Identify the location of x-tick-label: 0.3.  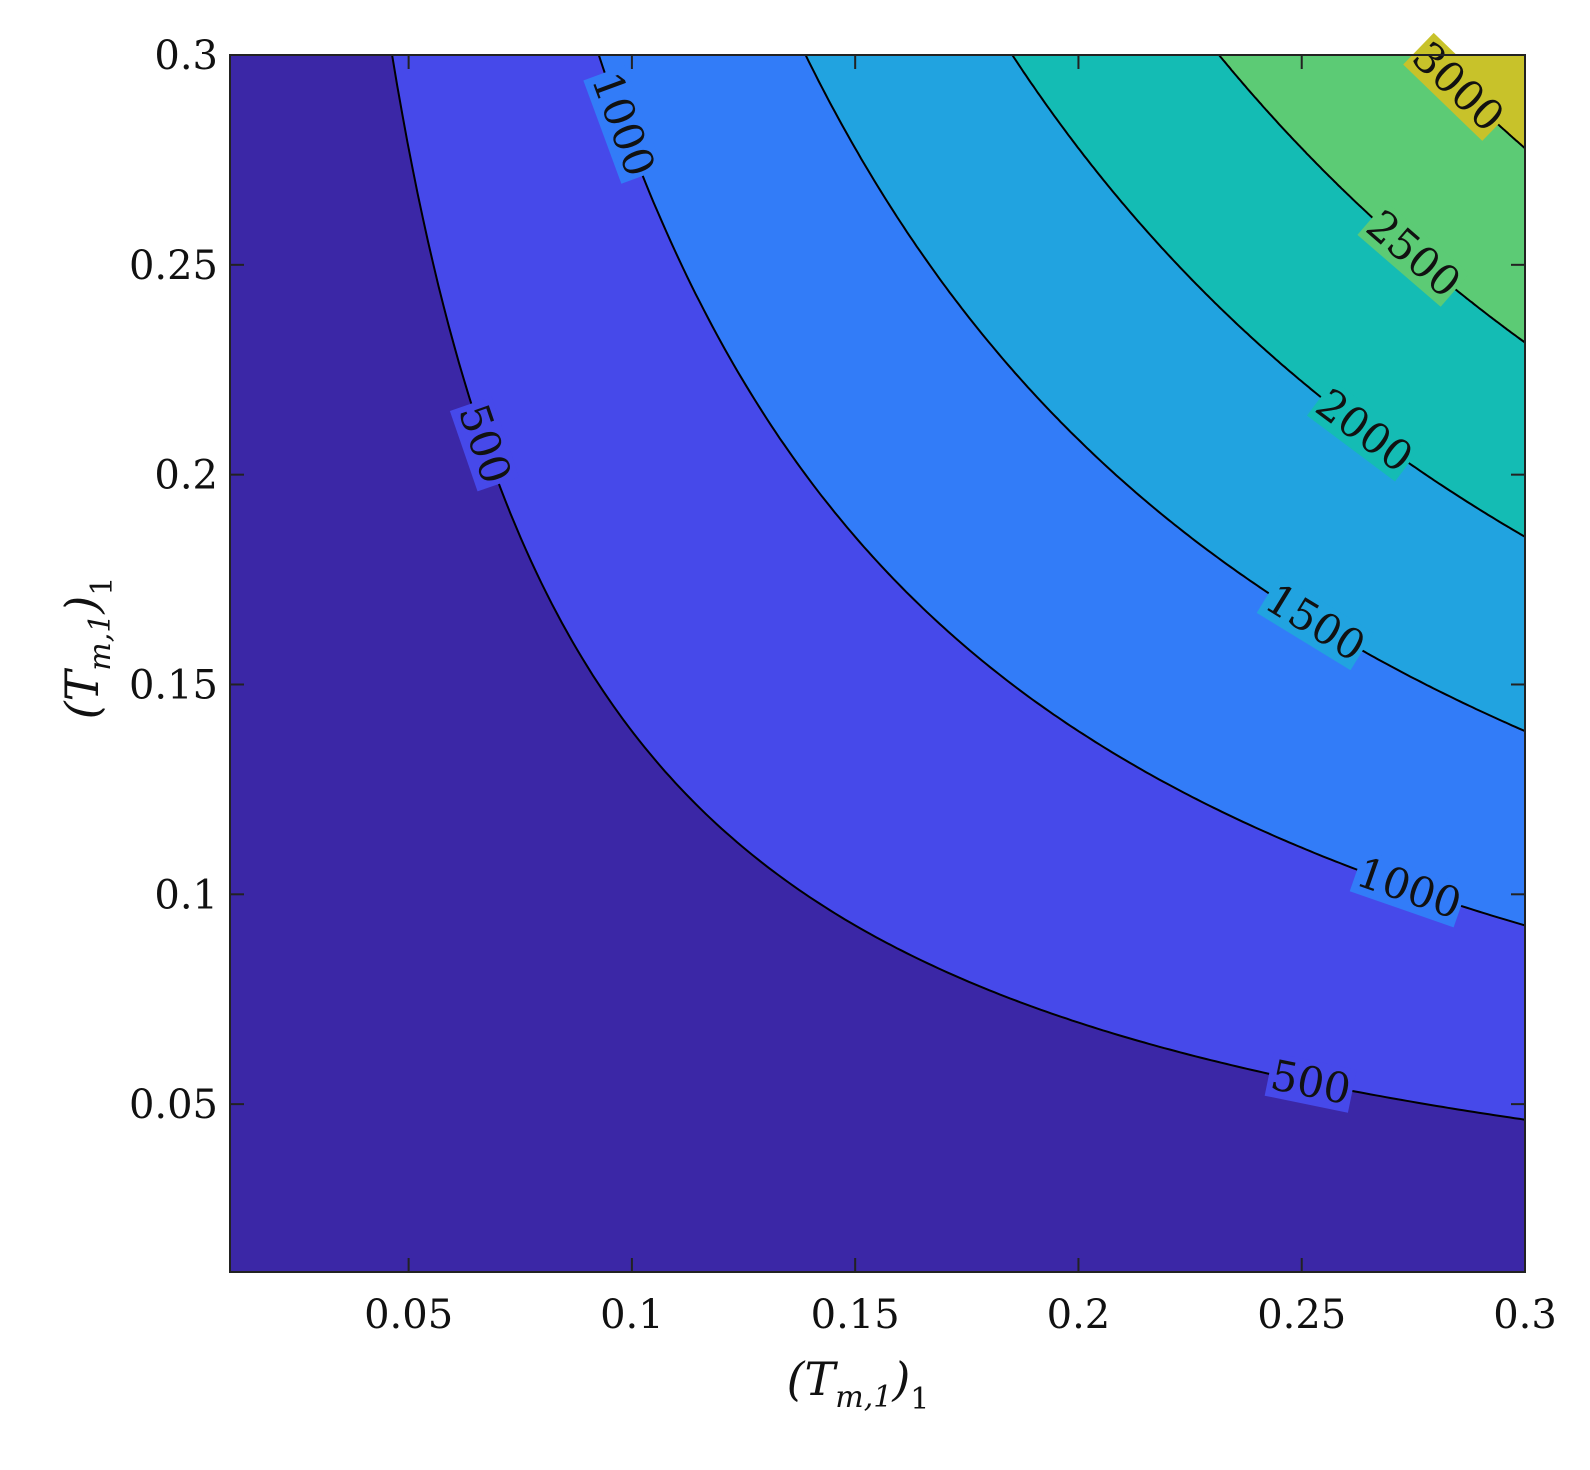
(1525, 1315).